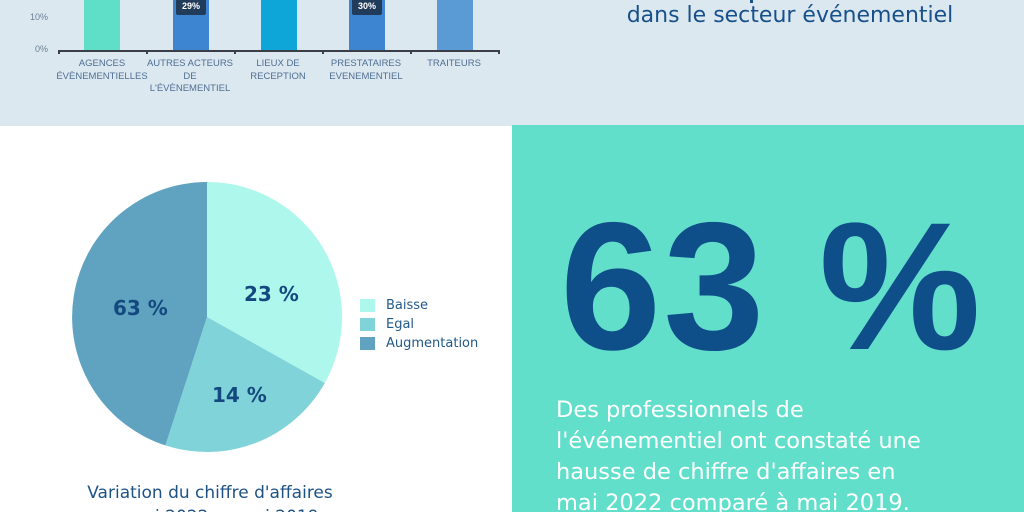 The image size is (1024, 512). Describe the element at coordinates (38, 17) in the screenshot. I see `y-tick-10: 10%` at that location.